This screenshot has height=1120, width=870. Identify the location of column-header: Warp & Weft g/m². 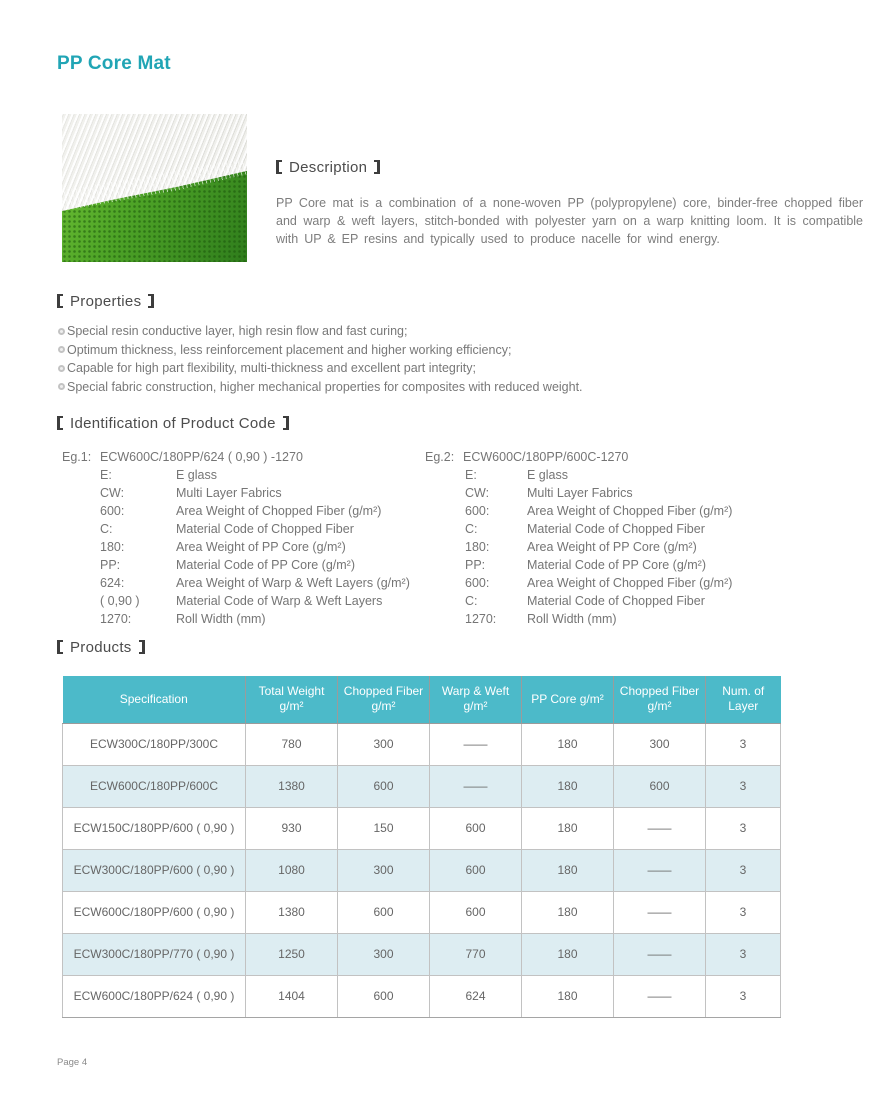
(475, 700).